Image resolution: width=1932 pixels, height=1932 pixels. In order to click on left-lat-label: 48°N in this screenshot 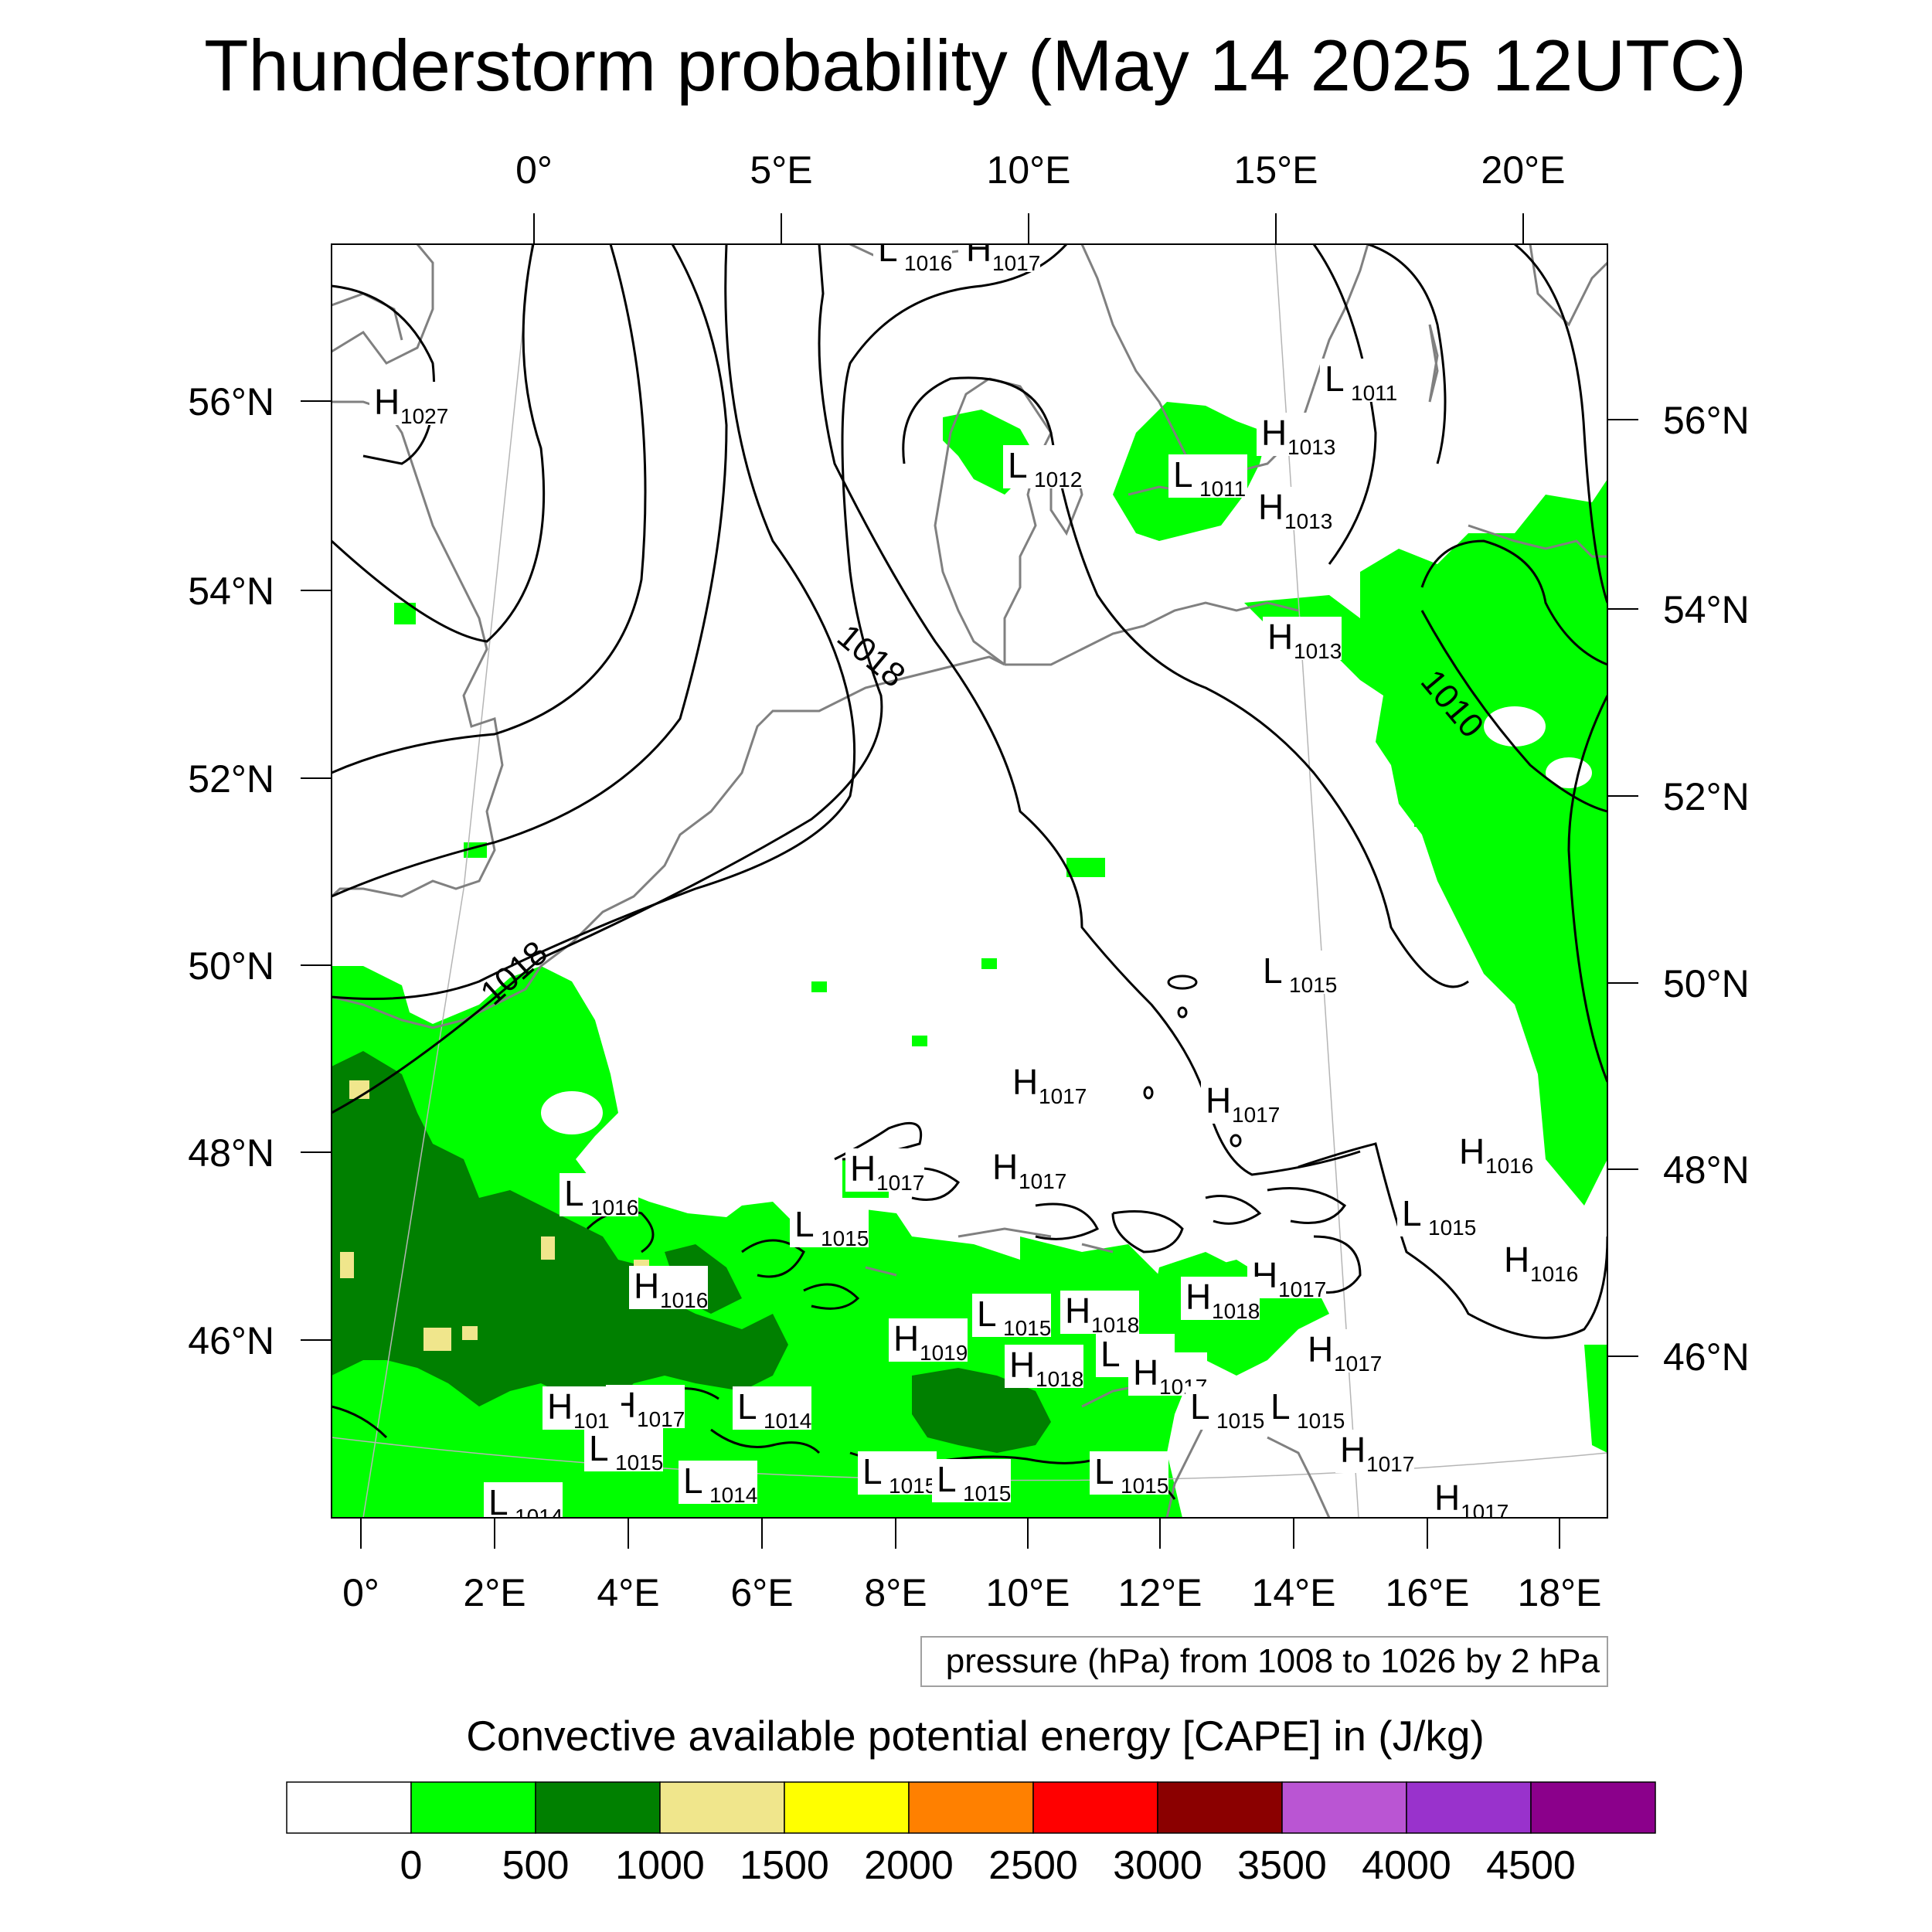, I will do `click(231, 1153)`.